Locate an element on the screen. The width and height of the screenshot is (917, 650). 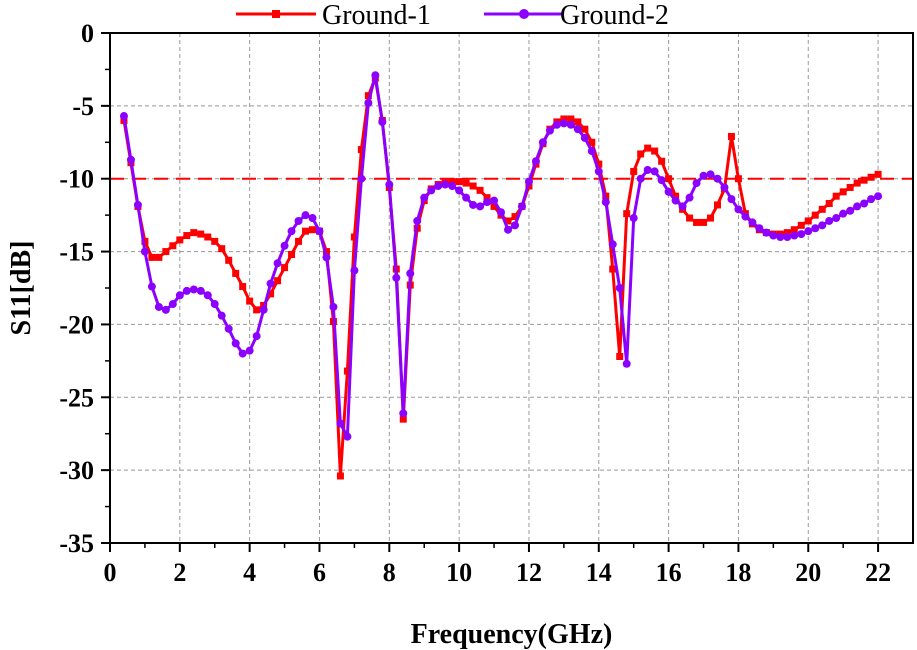
legend-item-ground-1: Ground-1 is located at coordinates (333, 15).